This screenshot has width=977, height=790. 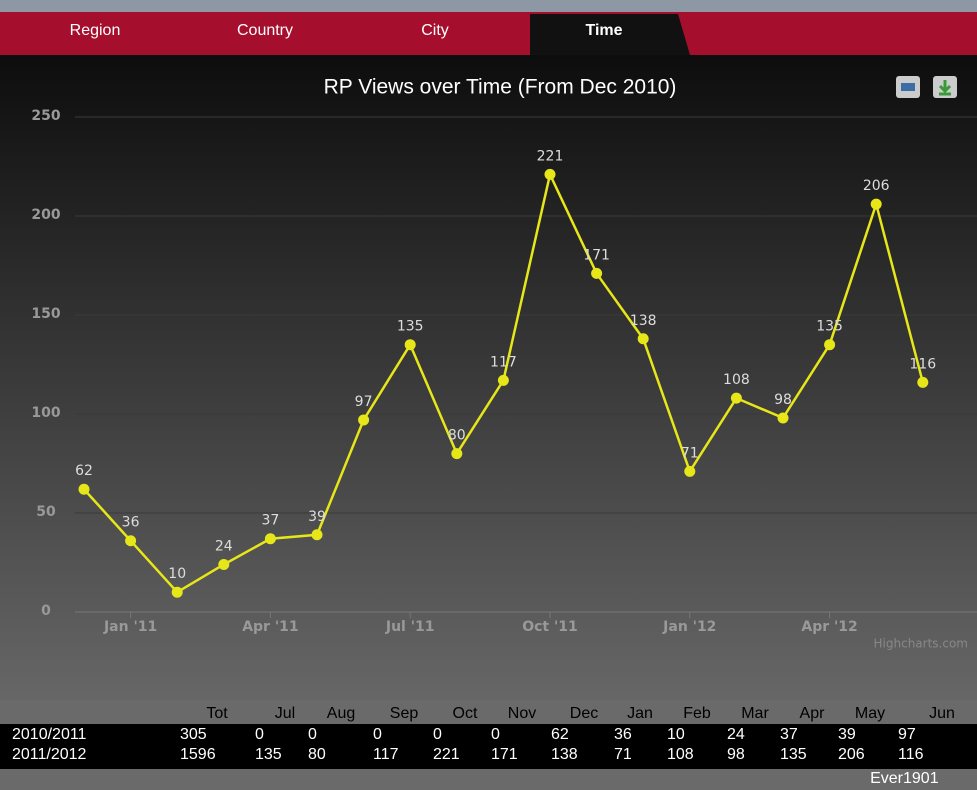 I want to click on data-label: 24, so click(x=224, y=546).